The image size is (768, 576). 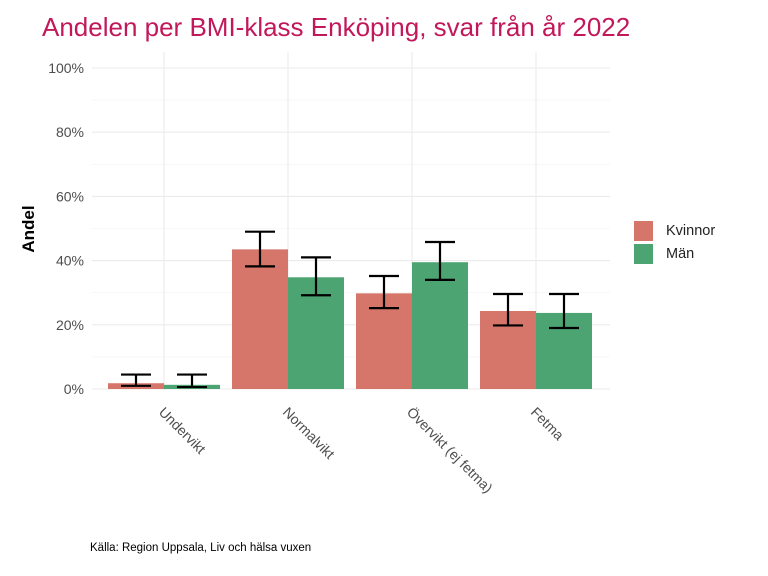 What do you see at coordinates (548, 424) in the screenshot?
I see `x-tick-label: Fetma` at bounding box center [548, 424].